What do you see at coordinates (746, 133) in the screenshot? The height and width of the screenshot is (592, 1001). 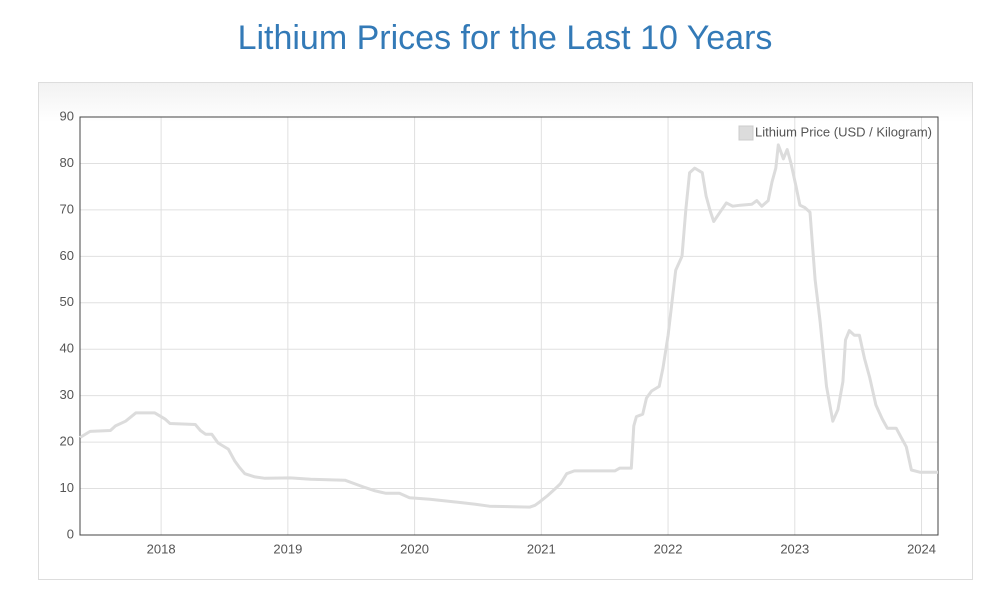 I see `legend-swatch` at bounding box center [746, 133].